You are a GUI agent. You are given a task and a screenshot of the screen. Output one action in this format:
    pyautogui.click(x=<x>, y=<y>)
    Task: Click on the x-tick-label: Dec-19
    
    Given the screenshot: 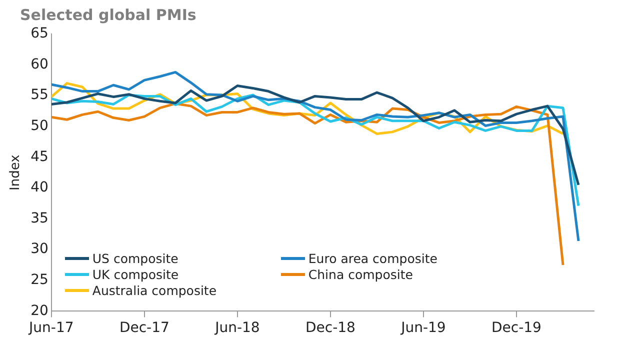 What is the action you would take?
    pyautogui.click(x=517, y=328)
    